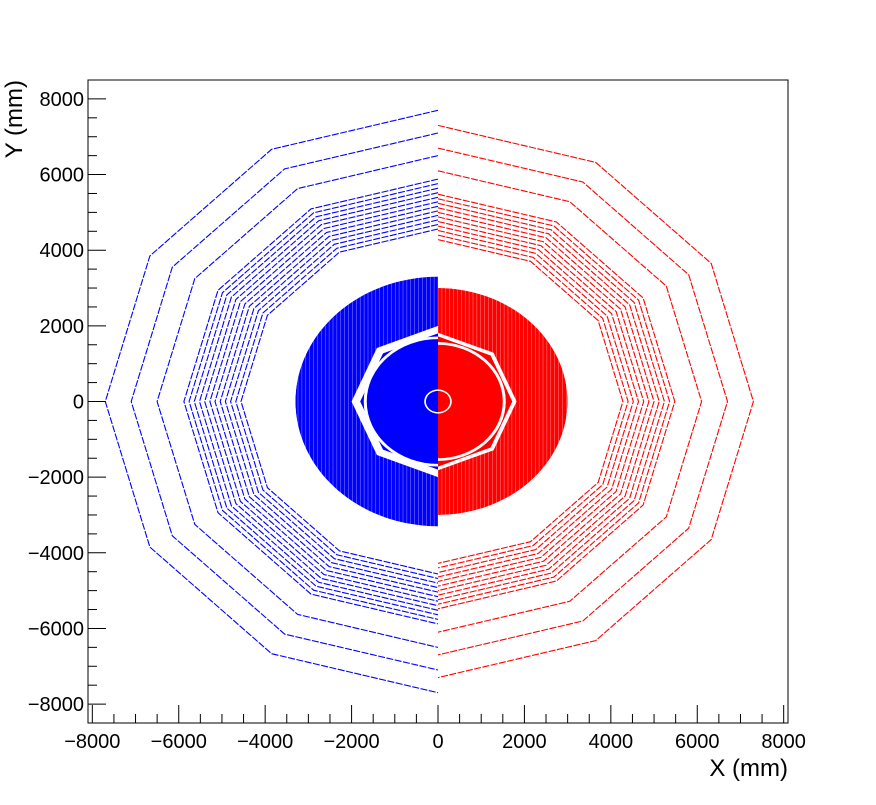  Describe the element at coordinates (92, 742) in the screenshot. I see `x-tick-label: −8000` at that location.